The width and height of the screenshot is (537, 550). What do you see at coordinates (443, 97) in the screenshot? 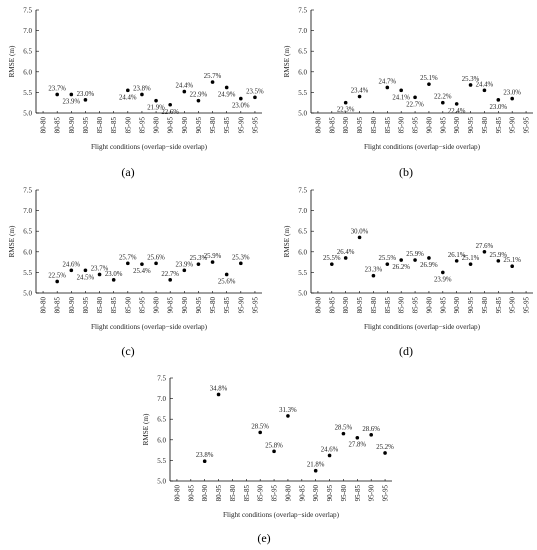
I see `data-label: 22.2%` at bounding box center [443, 97].